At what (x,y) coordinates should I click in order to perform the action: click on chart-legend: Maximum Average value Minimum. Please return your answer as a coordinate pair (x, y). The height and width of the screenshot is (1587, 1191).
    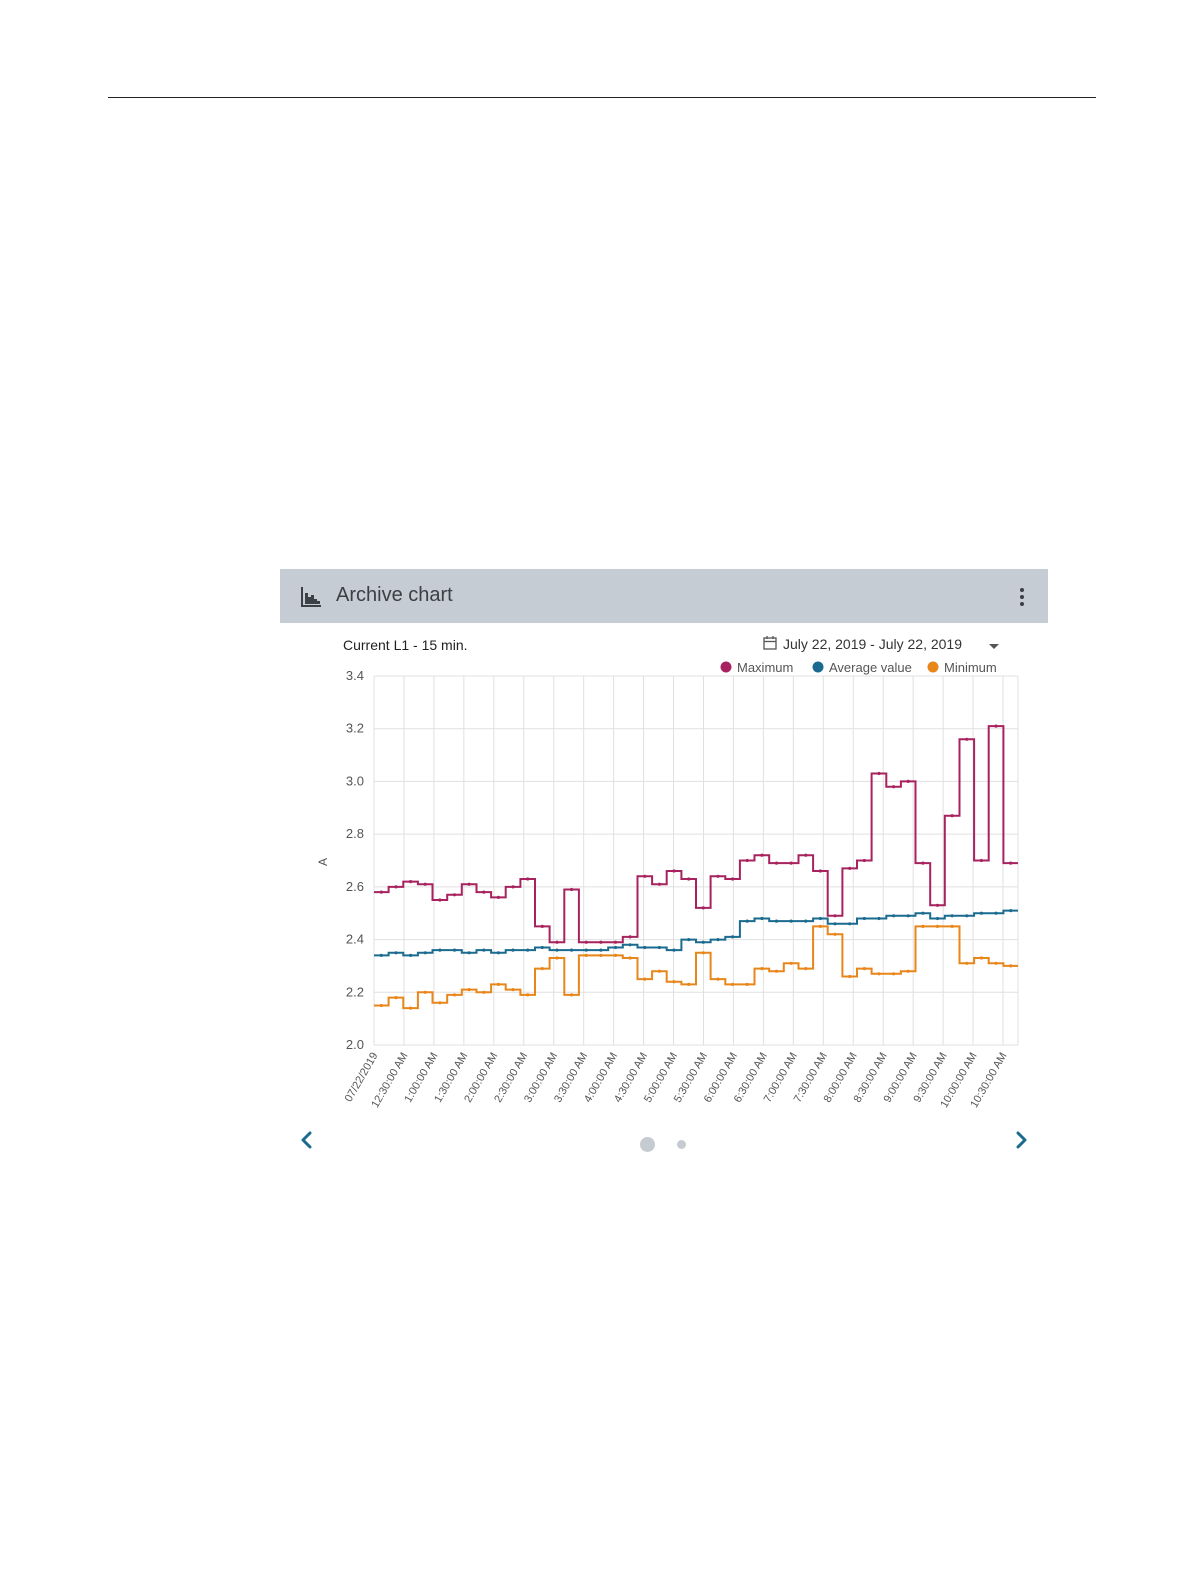
    Looking at the image, I should click on (858, 667).